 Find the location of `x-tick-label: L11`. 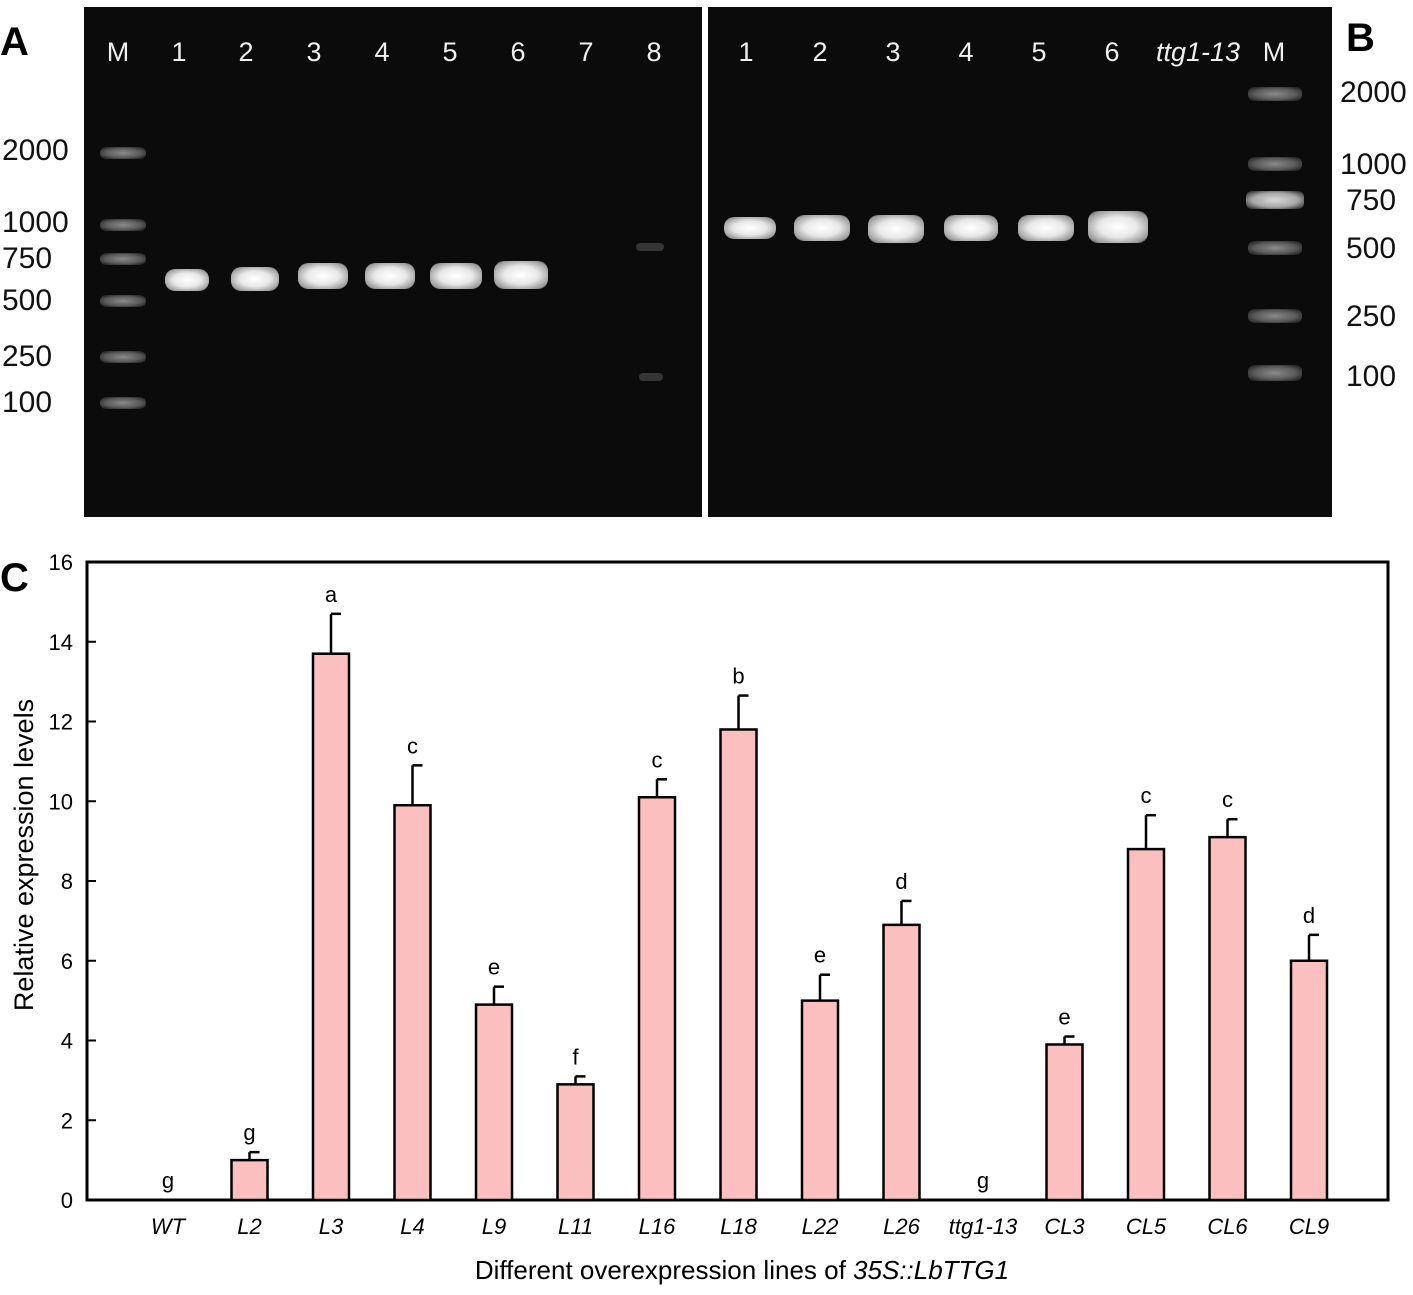

x-tick-label: L11 is located at coordinates (575, 1226).